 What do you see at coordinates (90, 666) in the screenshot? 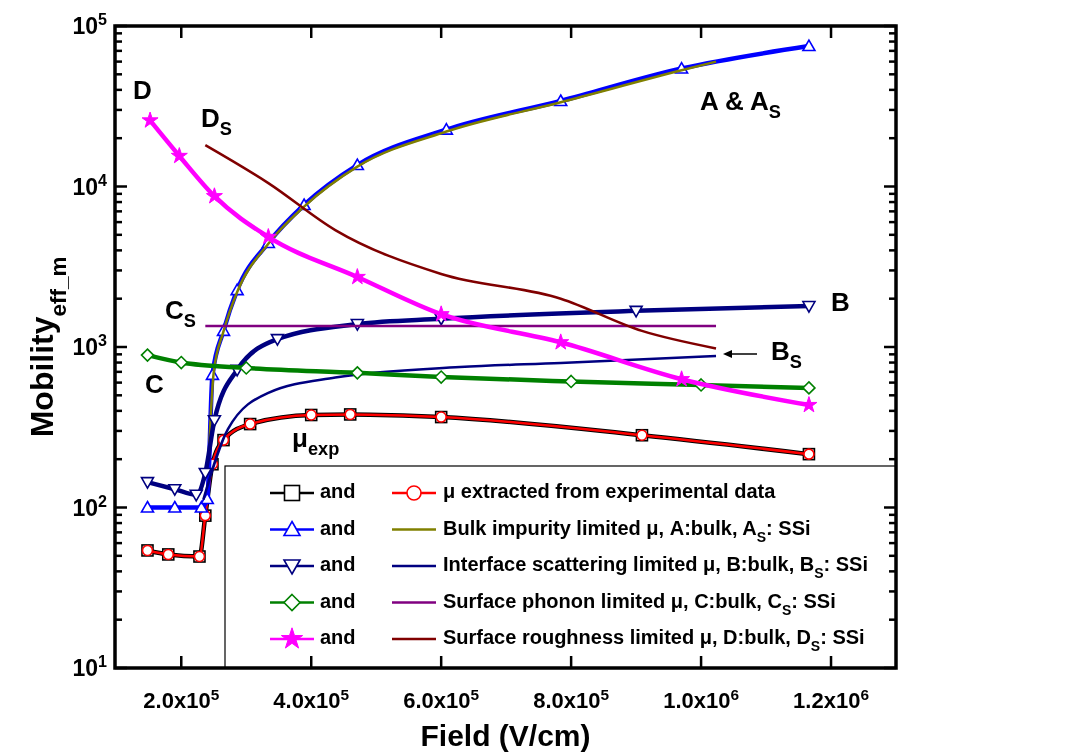
I see `y-tick-label: 10$^{1}$` at bounding box center [90, 666].